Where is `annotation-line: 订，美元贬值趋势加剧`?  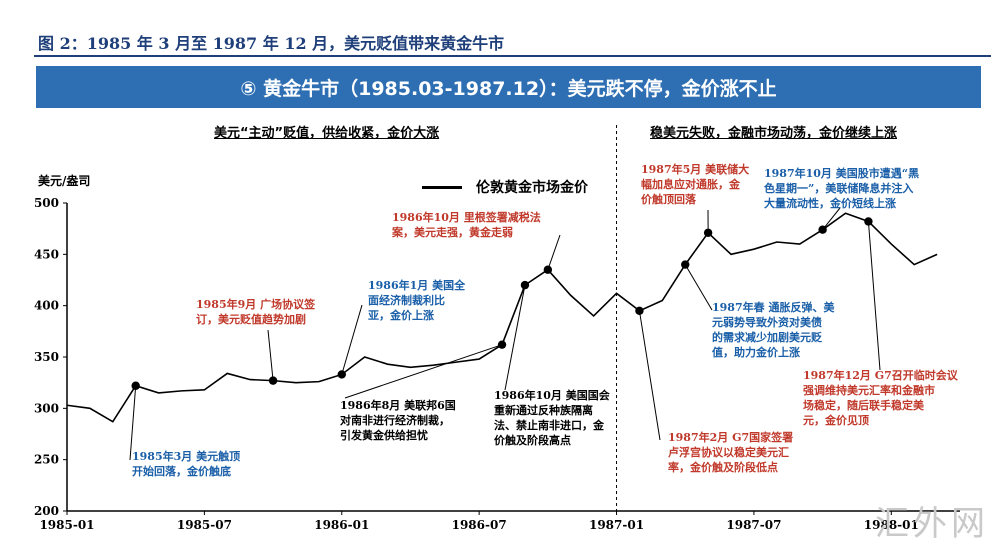 annotation-line: 订，美元贬值趋势加剧 is located at coordinates (251, 319).